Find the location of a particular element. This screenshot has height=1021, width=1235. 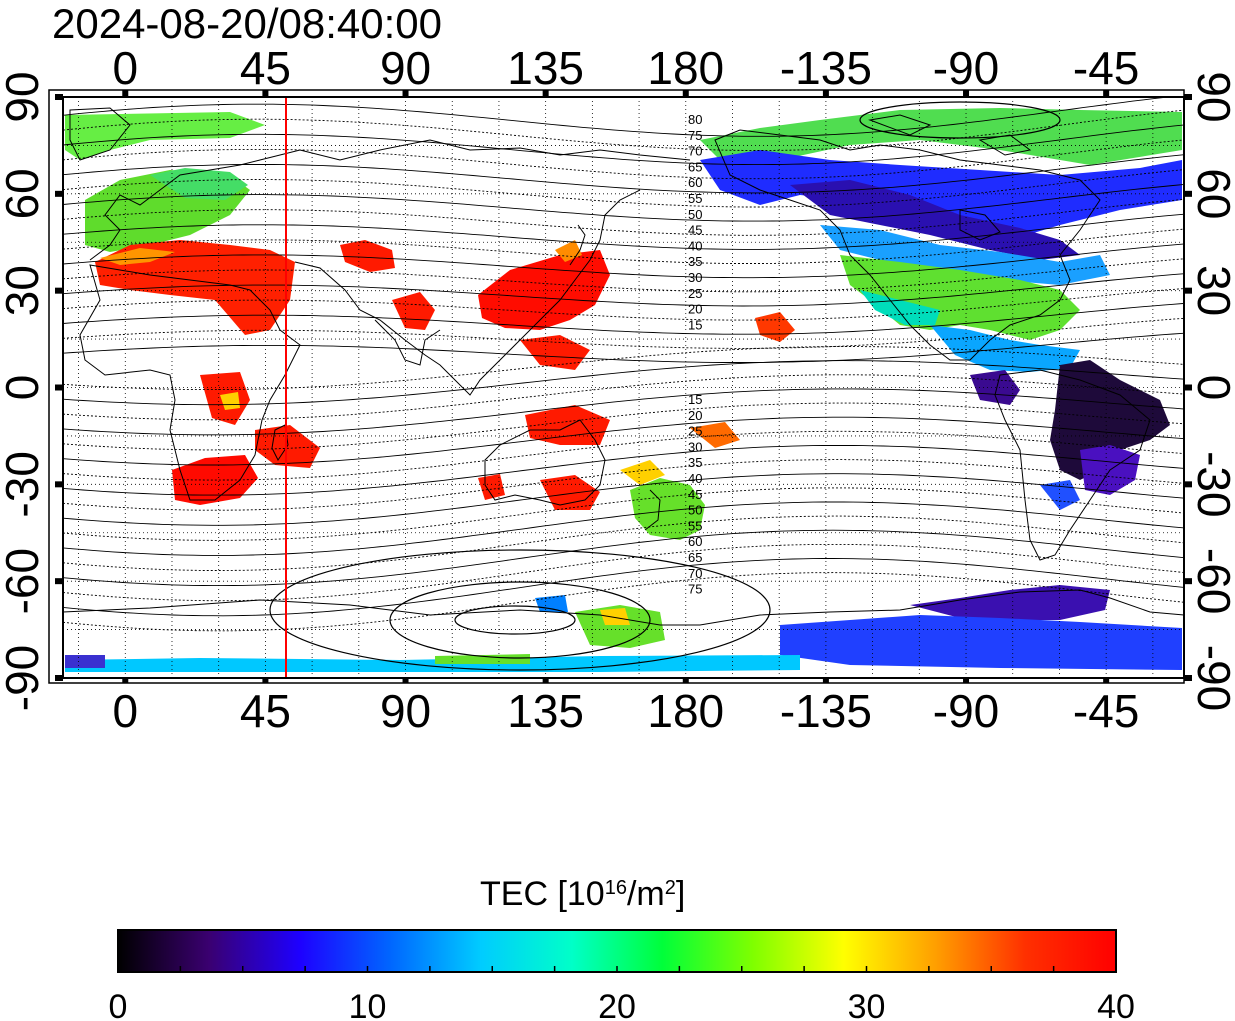

coastline-asia is located at coordinates (467, 292).